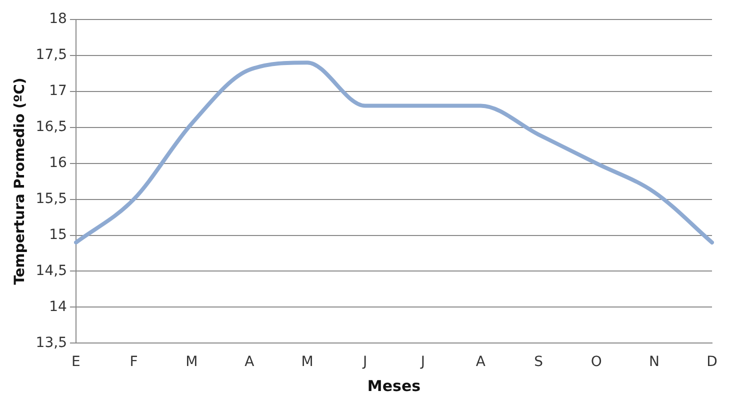  Describe the element at coordinates (58, 306) in the screenshot. I see `y-tick-label: 14` at that location.